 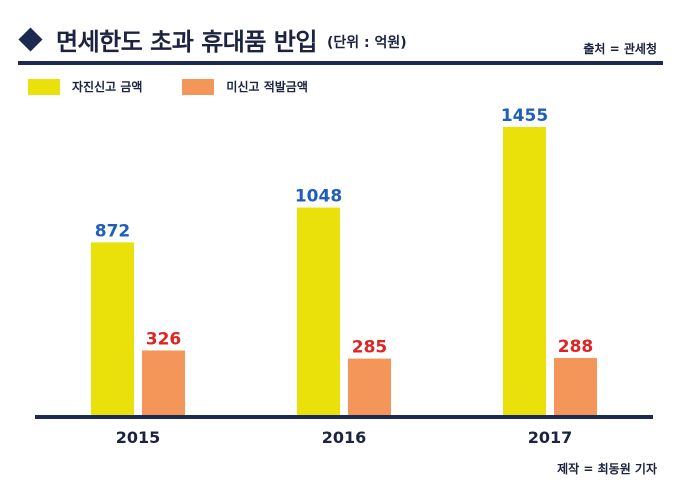 What do you see at coordinates (44, 86) in the screenshot?
I see `legend-swatch-declared` at bounding box center [44, 86].